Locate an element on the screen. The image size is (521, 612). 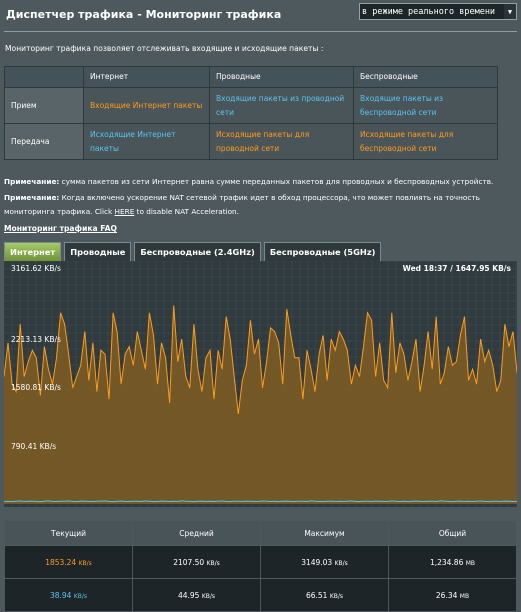
stats-cell: 26.34 MB is located at coordinates (452, 595).